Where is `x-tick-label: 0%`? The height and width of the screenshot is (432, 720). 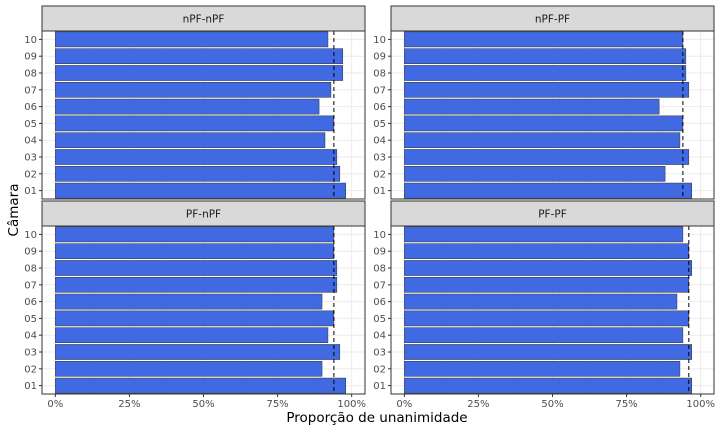
x-tick-label: 0% is located at coordinates (404, 404).